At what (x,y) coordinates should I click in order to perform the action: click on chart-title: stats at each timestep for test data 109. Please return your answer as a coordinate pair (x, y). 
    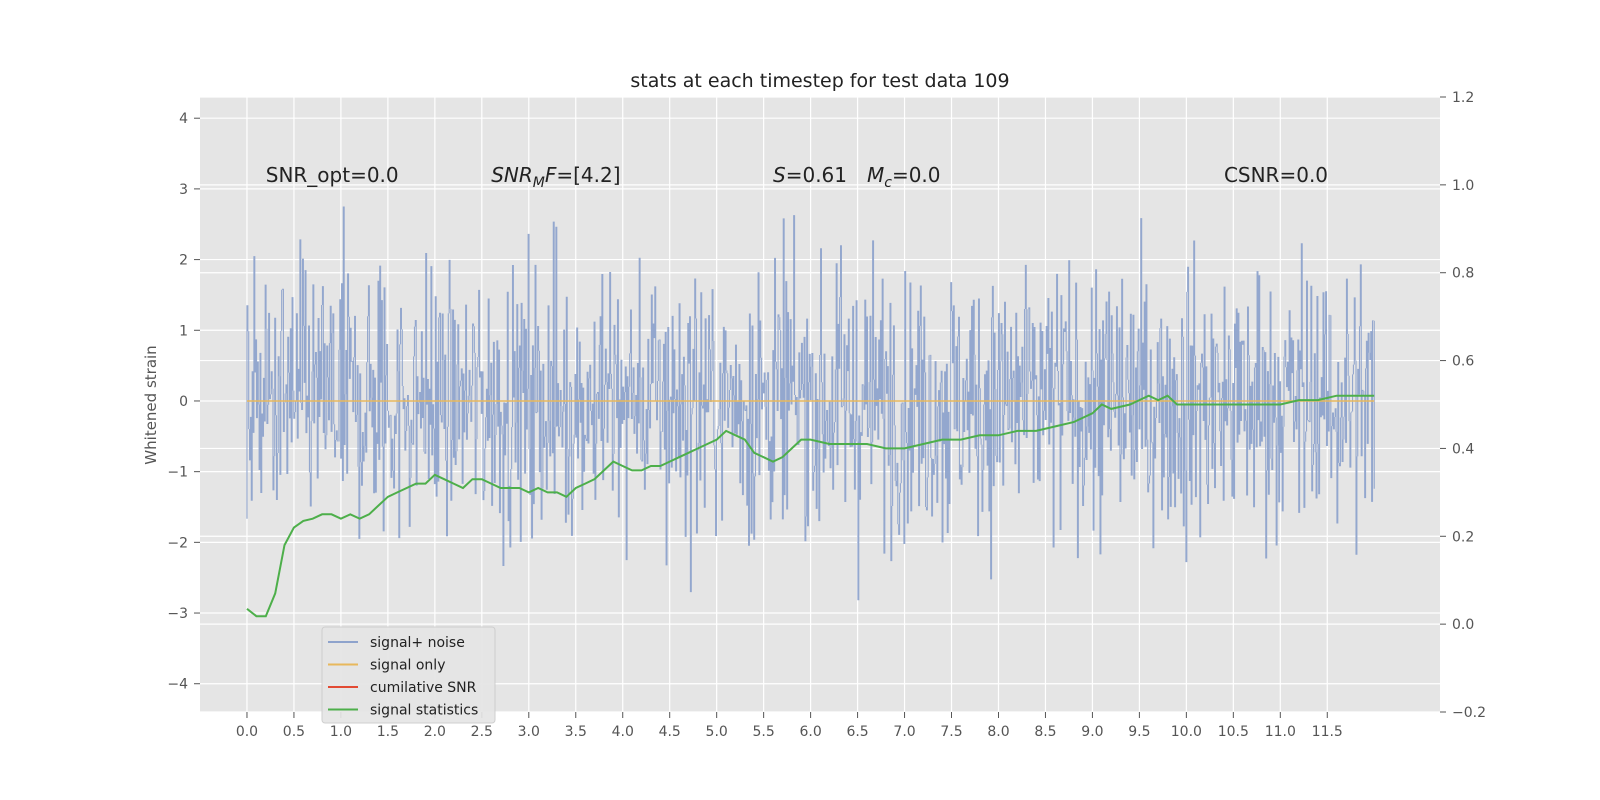
    Looking at the image, I should click on (819, 81).